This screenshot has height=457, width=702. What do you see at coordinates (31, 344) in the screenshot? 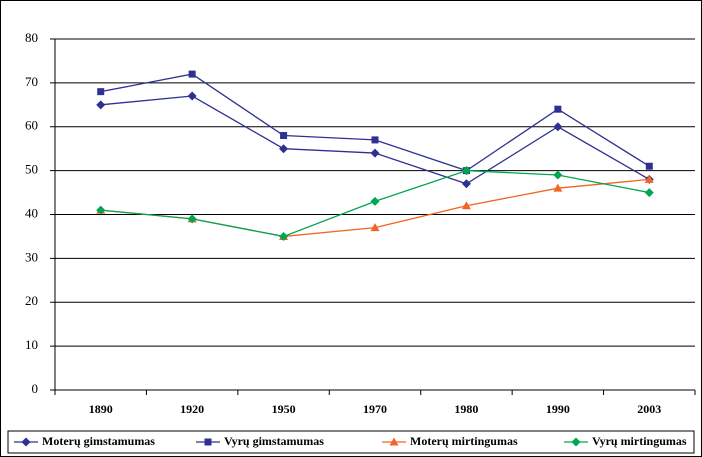
I see `y-tick-label: 10` at bounding box center [31, 344].